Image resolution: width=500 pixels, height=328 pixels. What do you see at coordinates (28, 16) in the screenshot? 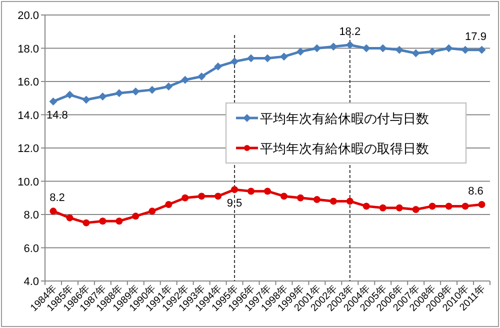
I see `y-tick-label: 20.0` at bounding box center [28, 16].